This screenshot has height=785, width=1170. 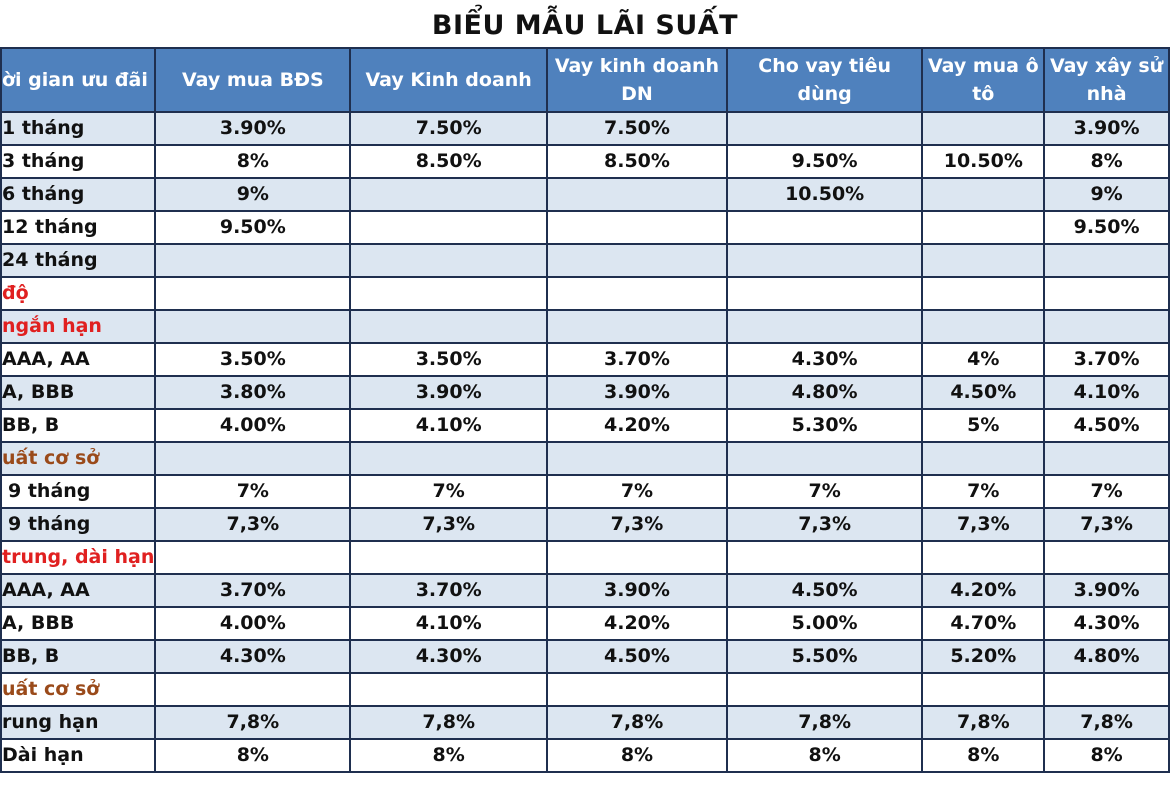 What do you see at coordinates (585, 128) in the screenshot?
I see `table-row: 1 tháng 3.90% 7.50% 7.50% 3.90%` at bounding box center [585, 128].